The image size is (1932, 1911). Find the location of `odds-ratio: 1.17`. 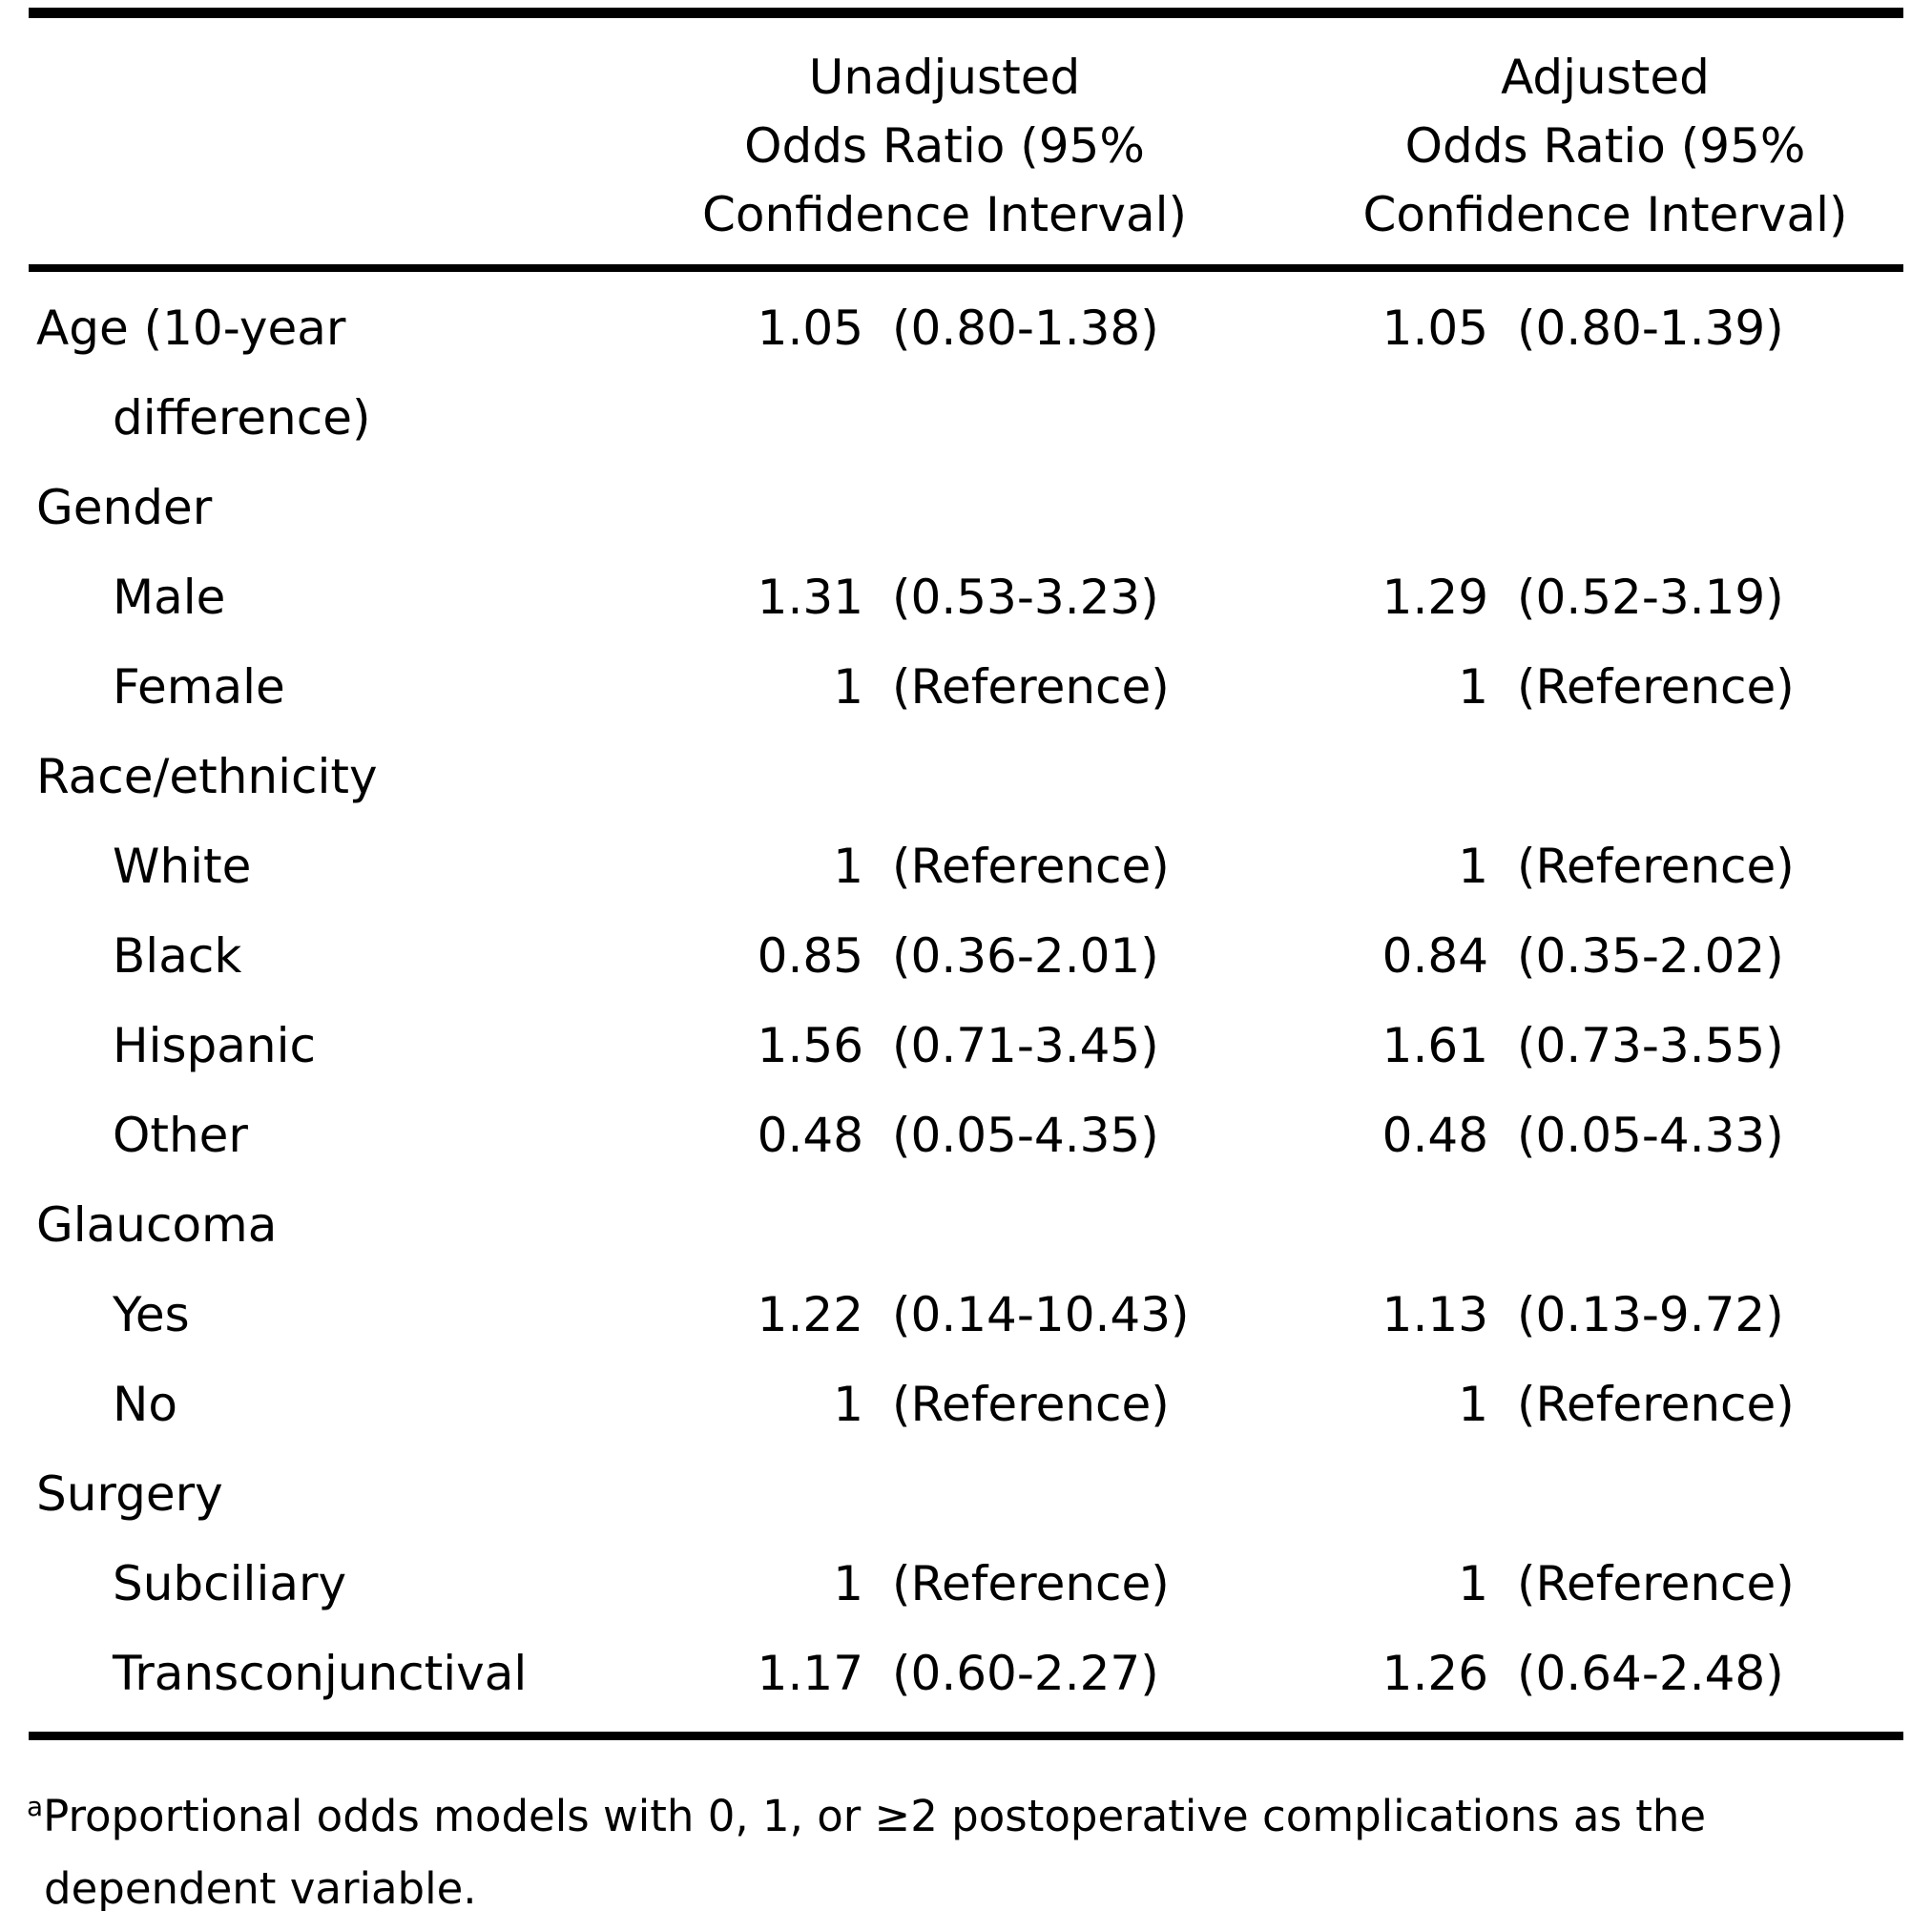

odds-ratio: 1.17 is located at coordinates (810, 1673).